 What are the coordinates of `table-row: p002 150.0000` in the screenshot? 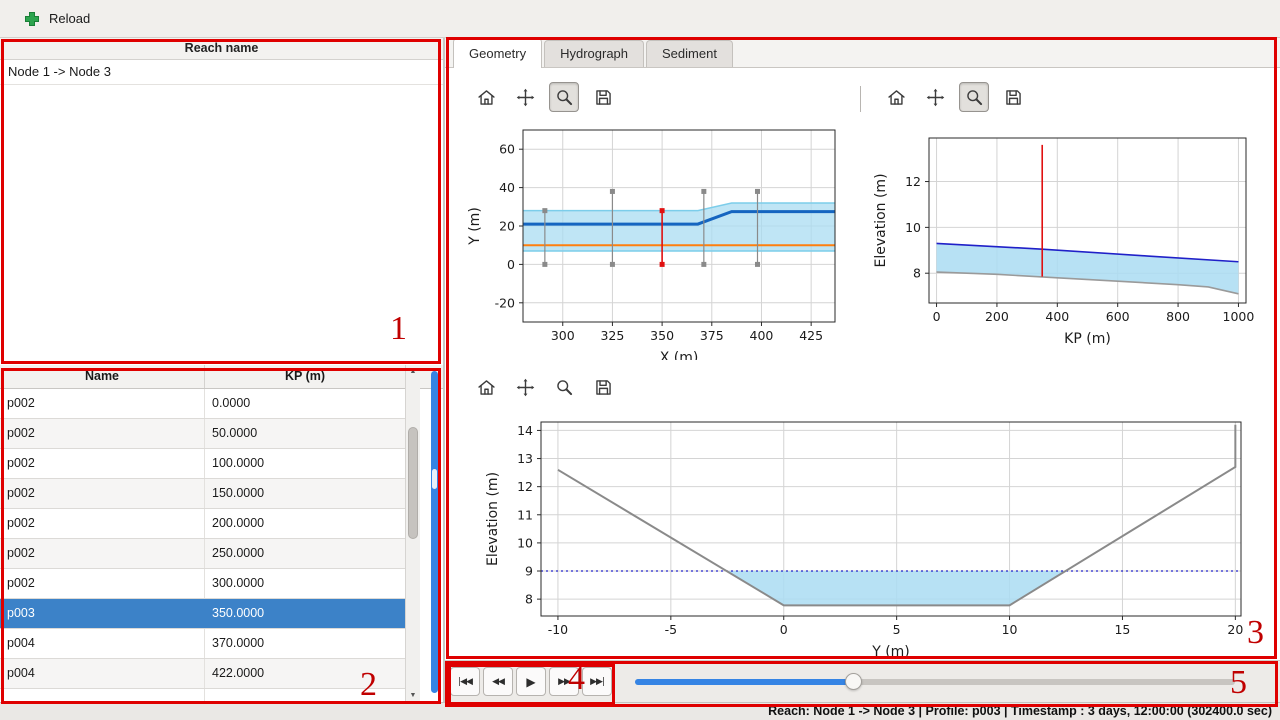 It's located at (202, 494).